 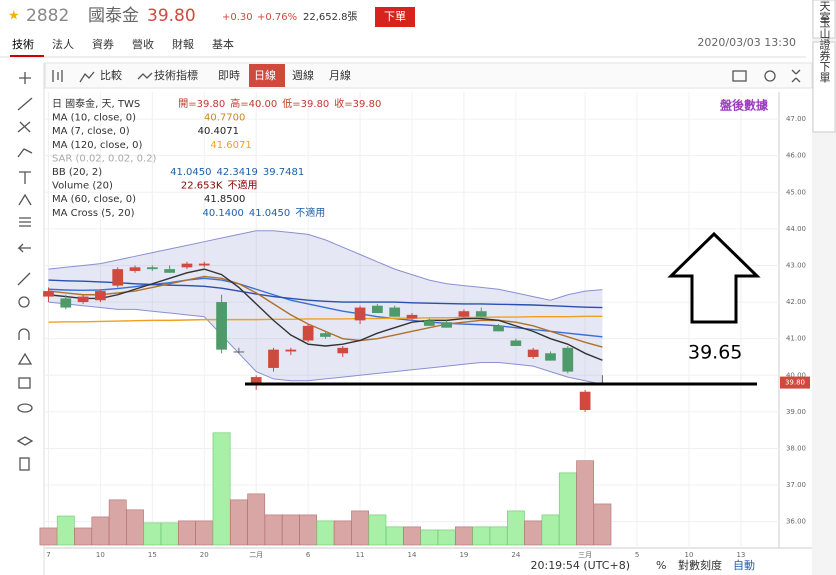 What do you see at coordinates (744, 105) in the screenshot?
I see `corner-note: 盤後數據` at bounding box center [744, 105].